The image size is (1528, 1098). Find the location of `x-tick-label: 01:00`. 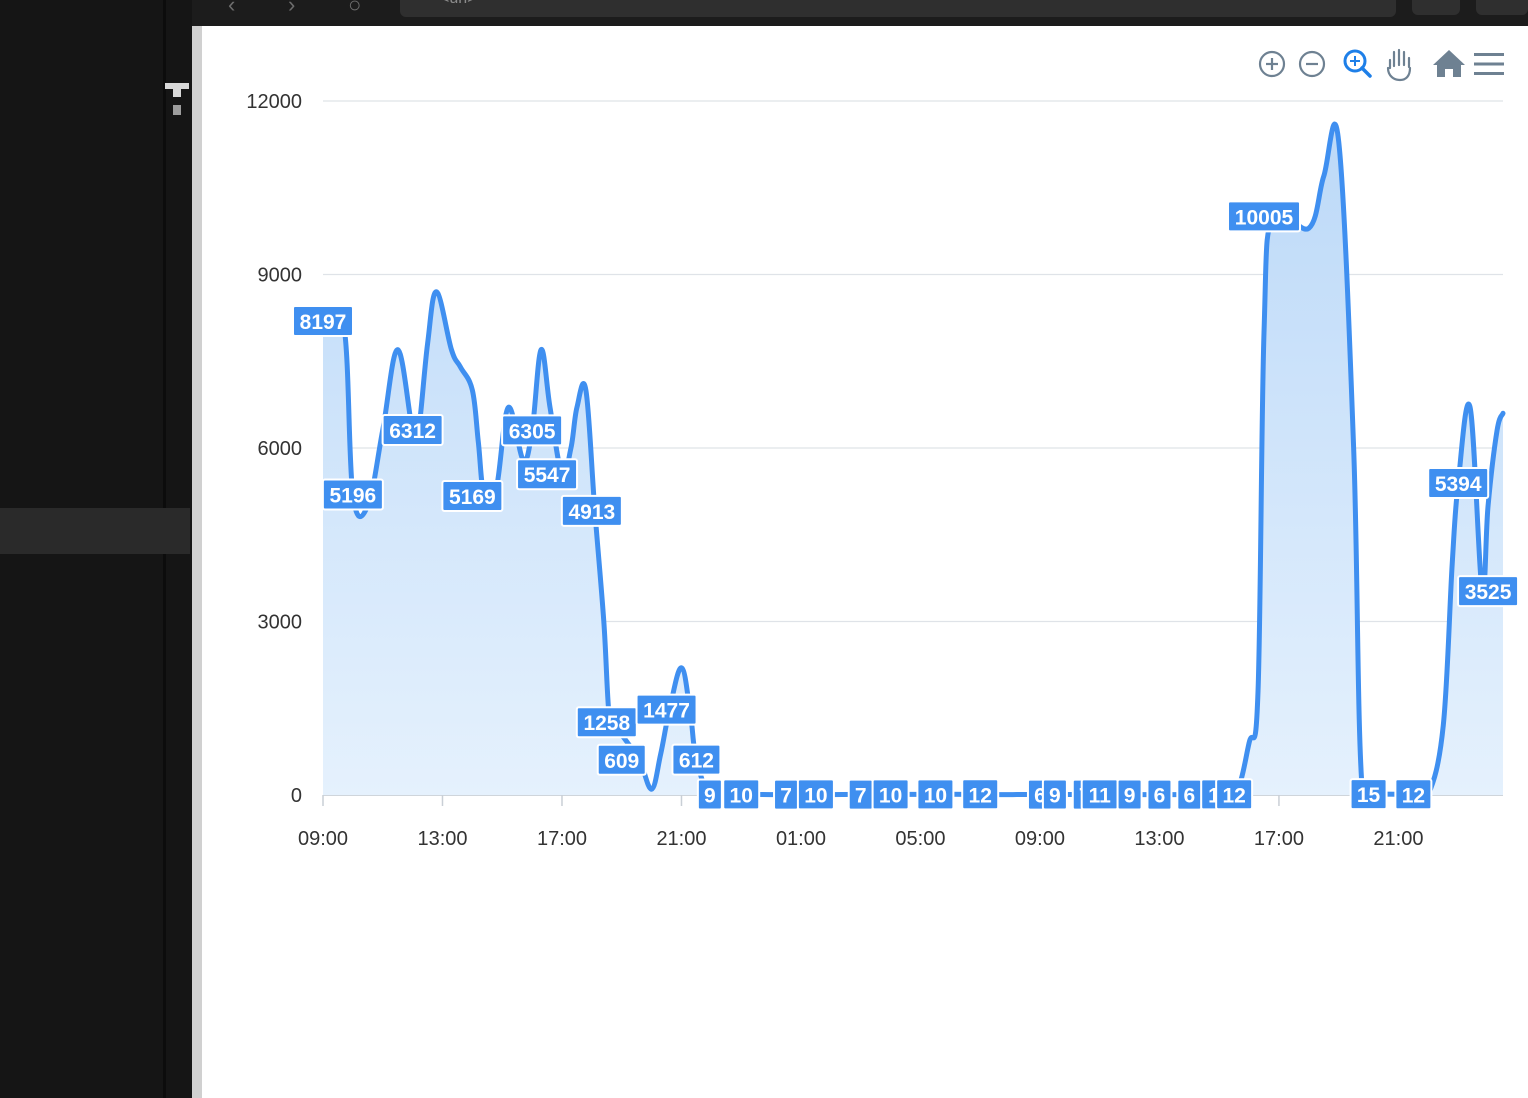

x-tick-label: 01:00 is located at coordinates (801, 839).